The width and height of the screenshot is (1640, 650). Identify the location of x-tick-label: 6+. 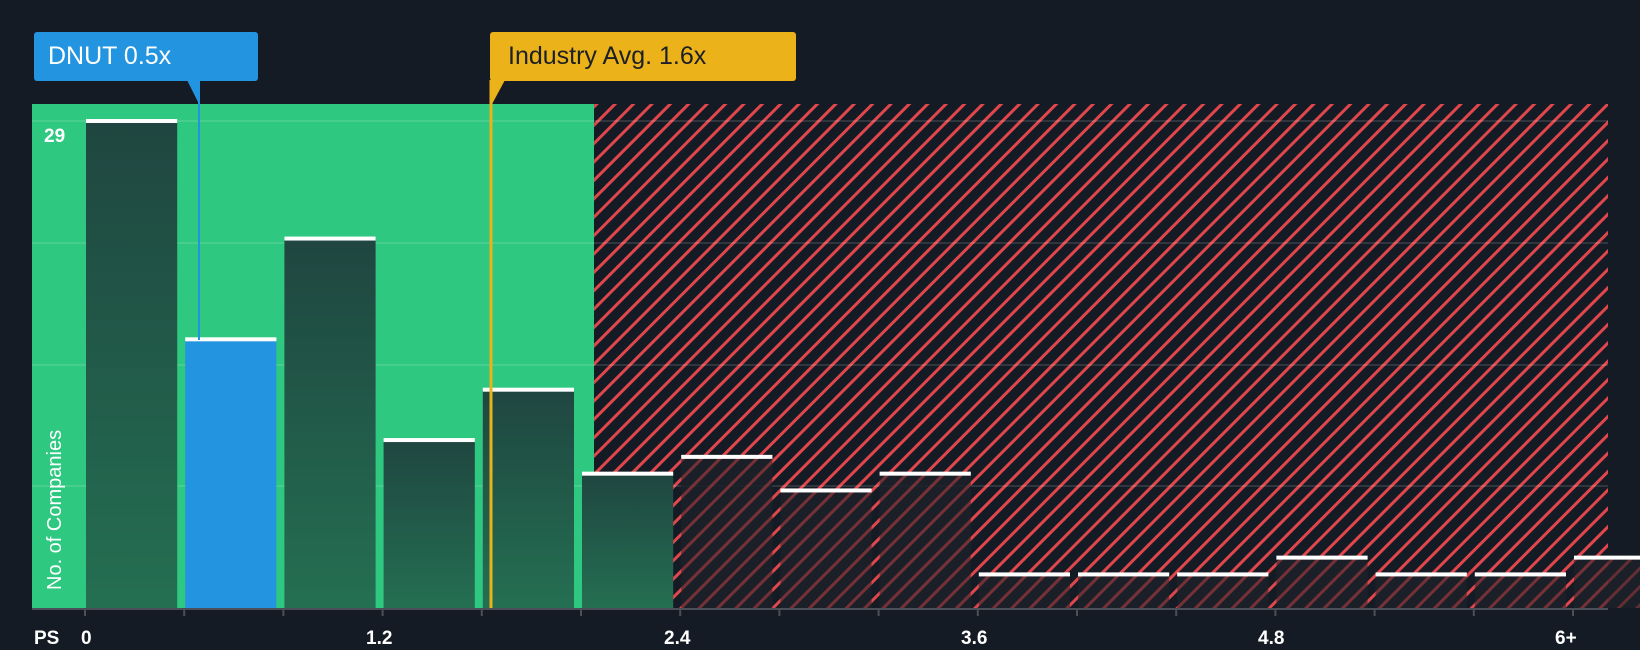
(1566, 638).